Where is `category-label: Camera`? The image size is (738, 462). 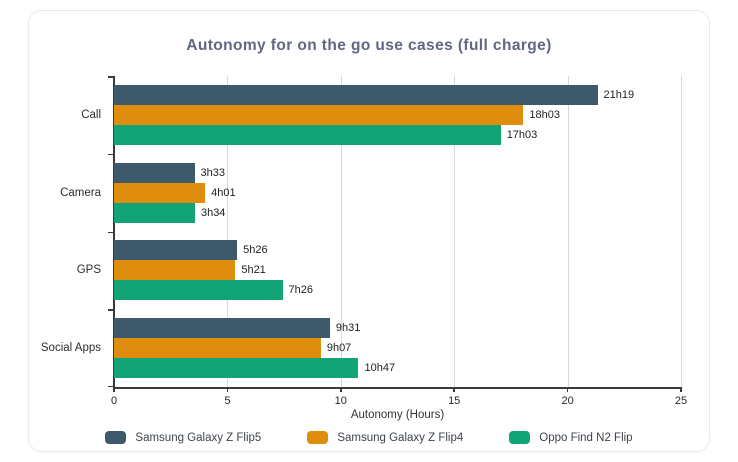 category-label: Camera is located at coordinates (80, 192).